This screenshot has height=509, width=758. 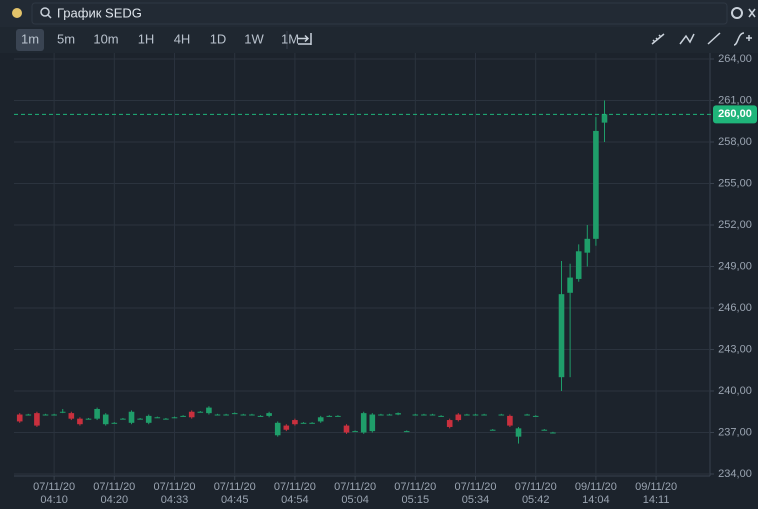 I want to click on close-icon, so click(x=752, y=13).